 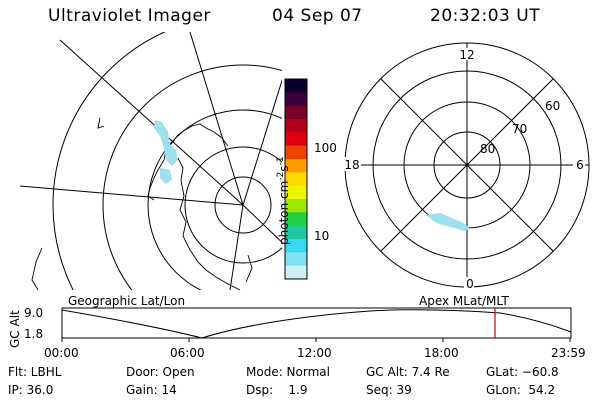 What do you see at coordinates (277, 390) in the screenshot?
I see `dsp-info: Dsp: 1.9` at bounding box center [277, 390].